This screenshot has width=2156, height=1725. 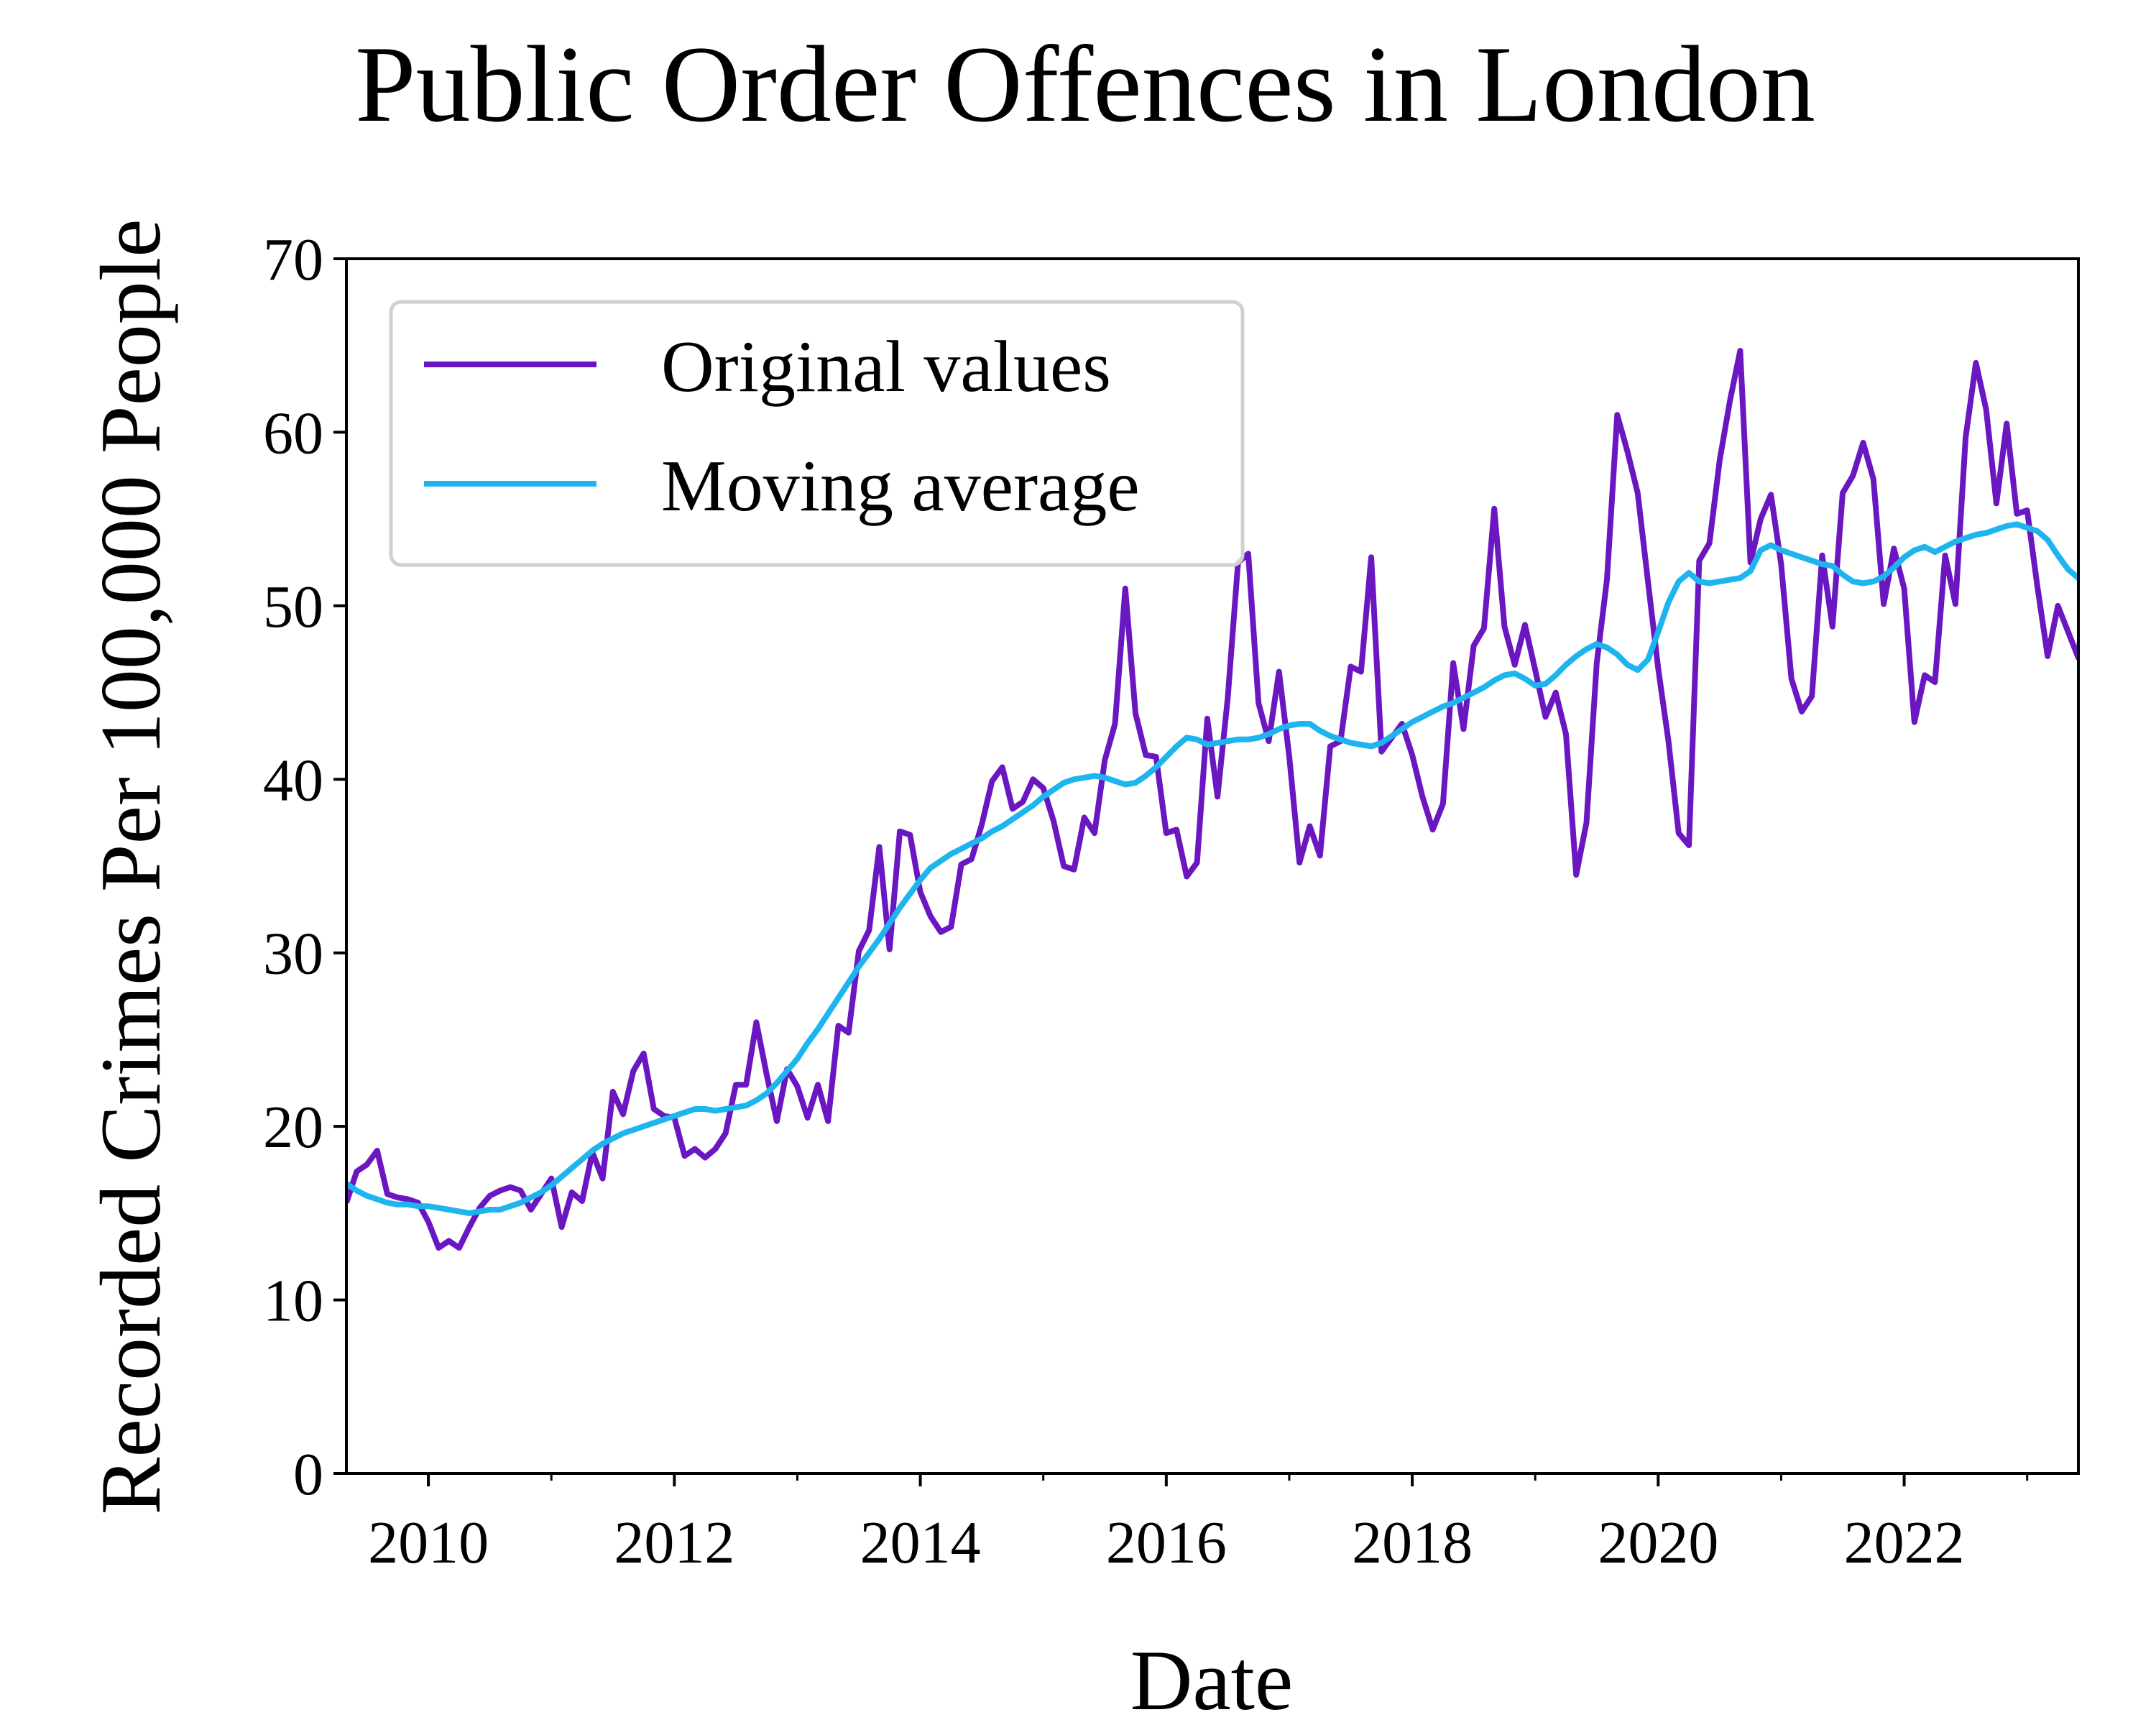 I want to click on y-tick-label: 0, so click(x=308, y=1474).